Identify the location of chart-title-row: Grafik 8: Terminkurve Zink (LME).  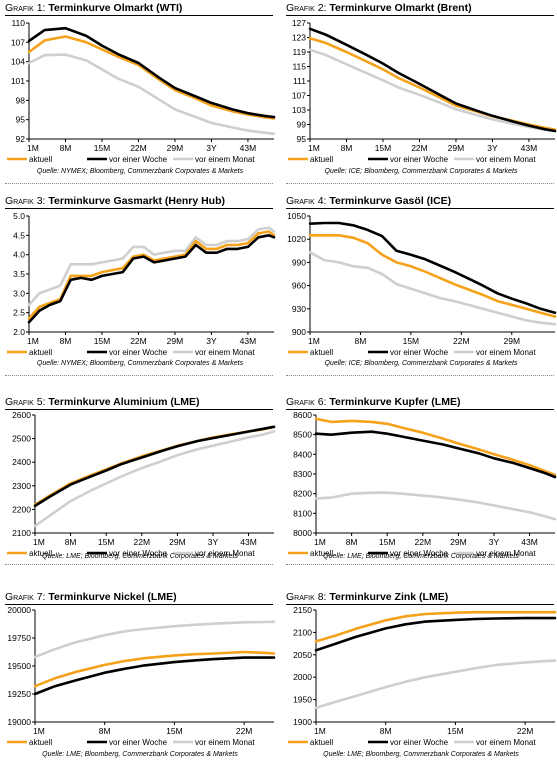
(421, 597).